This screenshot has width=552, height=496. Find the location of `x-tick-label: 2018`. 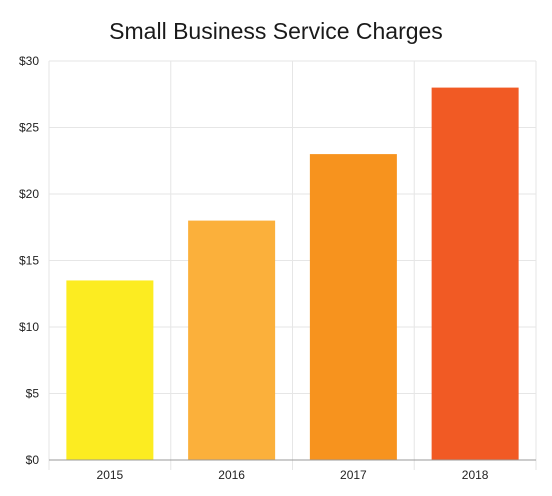

x-tick-label: 2018 is located at coordinates (475, 475).